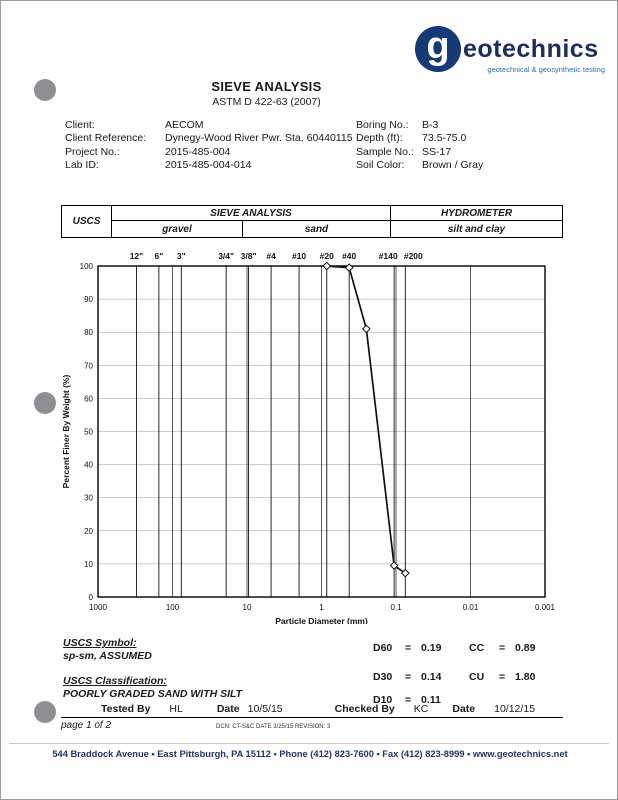 This screenshot has width=618, height=800. Describe the element at coordinates (419, 165) in the screenshot. I see `soil-color-field: Soil Color: Brown / Gray` at that location.